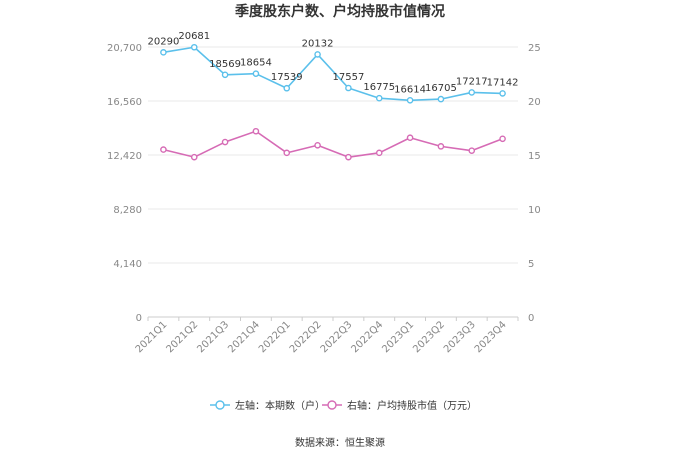 The width and height of the screenshot is (680, 460). Describe the element at coordinates (337, 337) in the screenshot. I see `x-axis-tick-label: 2022Q3` at that location.